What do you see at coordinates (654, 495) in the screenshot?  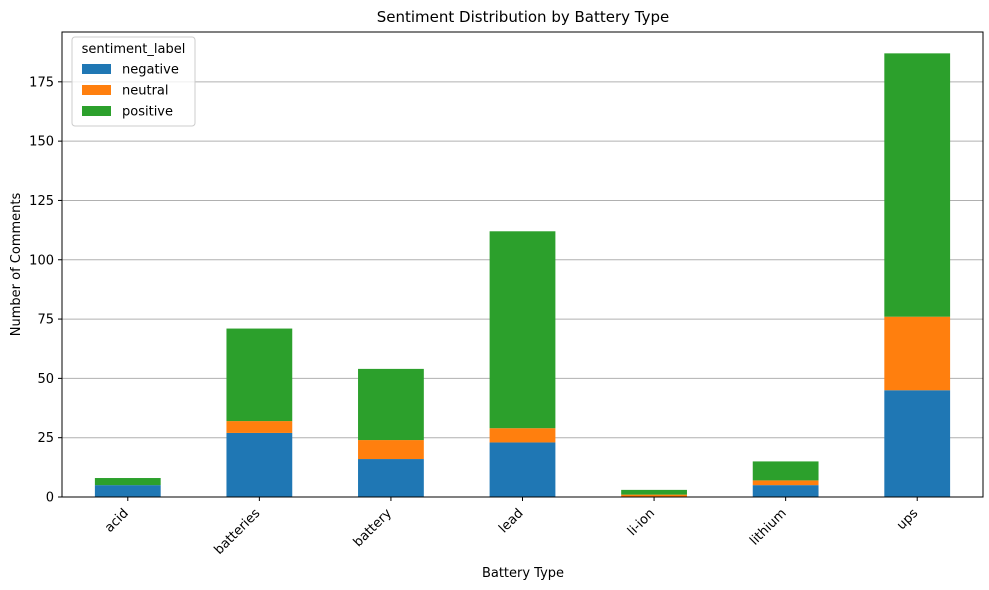 I see `bar-neutral-li-ion` at bounding box center [654, 495].